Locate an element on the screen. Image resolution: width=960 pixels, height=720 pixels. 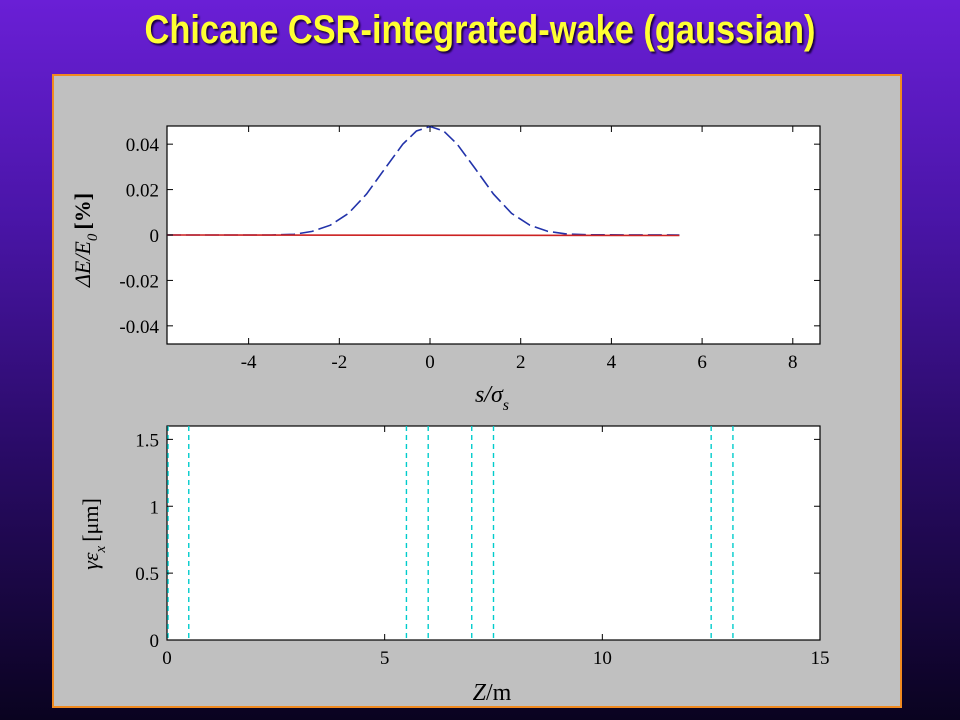
top-series-line-solid is located at coordinates (423, 235).